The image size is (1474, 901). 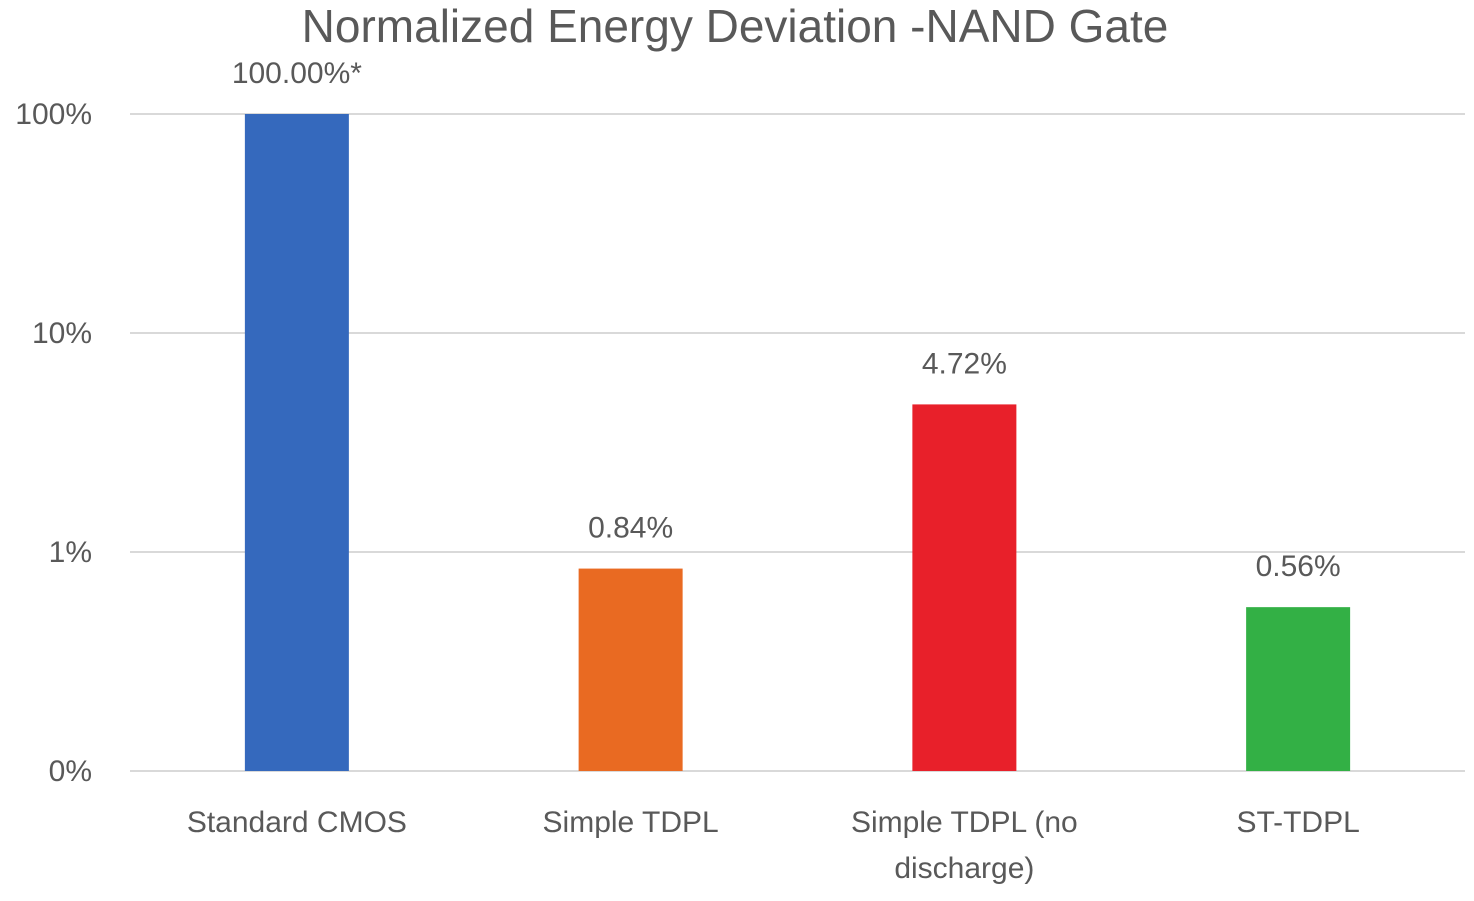 What do you see at coordinates (53, 443) in the screenshot?
I see `y-axis-tick-labels: 0% 1% 10% 100%` at bounding box center [53, 443].